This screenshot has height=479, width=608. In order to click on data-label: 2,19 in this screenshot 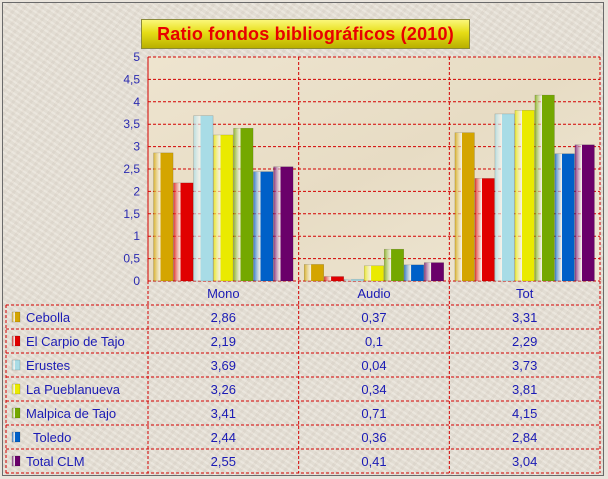, I will do `click(223, 341)`.